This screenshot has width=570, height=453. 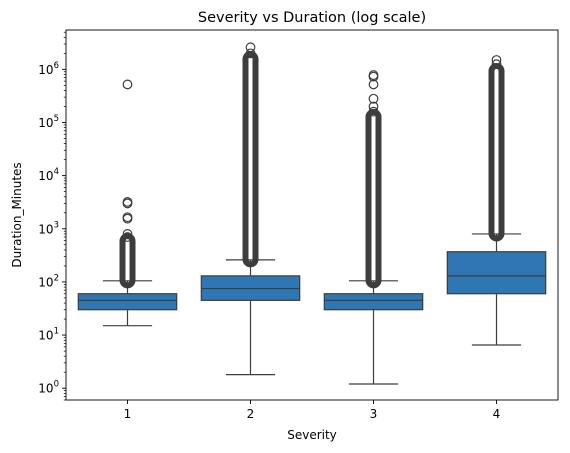 What do you see at coordinates (497, 414) in the screenshot?
I see `x-tick-label: 4` at bounding box center [497, 414].